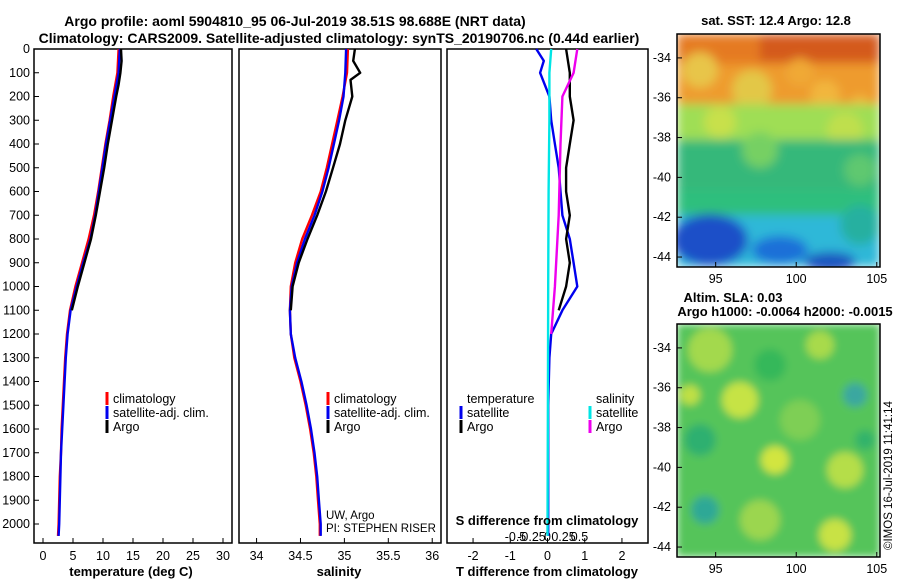 Image resolution: width=900 pixels, height=580 pixels. I want to click on sst-map: sat. SST: 12.4 Argo: 12.8, so click(770, 149).